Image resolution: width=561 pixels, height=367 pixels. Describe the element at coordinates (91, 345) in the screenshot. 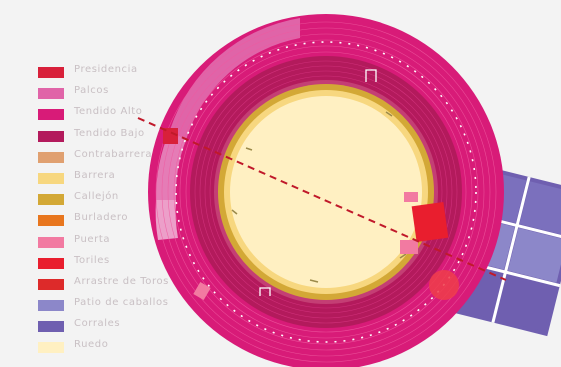

I see `legend-label: Ruedo` at that location.